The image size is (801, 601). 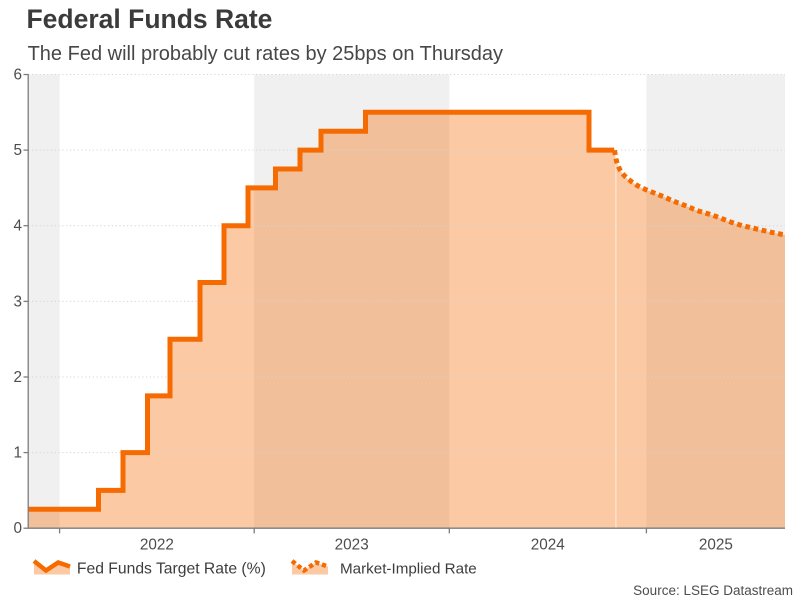 I want to click on svg-text: Market-Implied Rate, so click(x=408, y=569).